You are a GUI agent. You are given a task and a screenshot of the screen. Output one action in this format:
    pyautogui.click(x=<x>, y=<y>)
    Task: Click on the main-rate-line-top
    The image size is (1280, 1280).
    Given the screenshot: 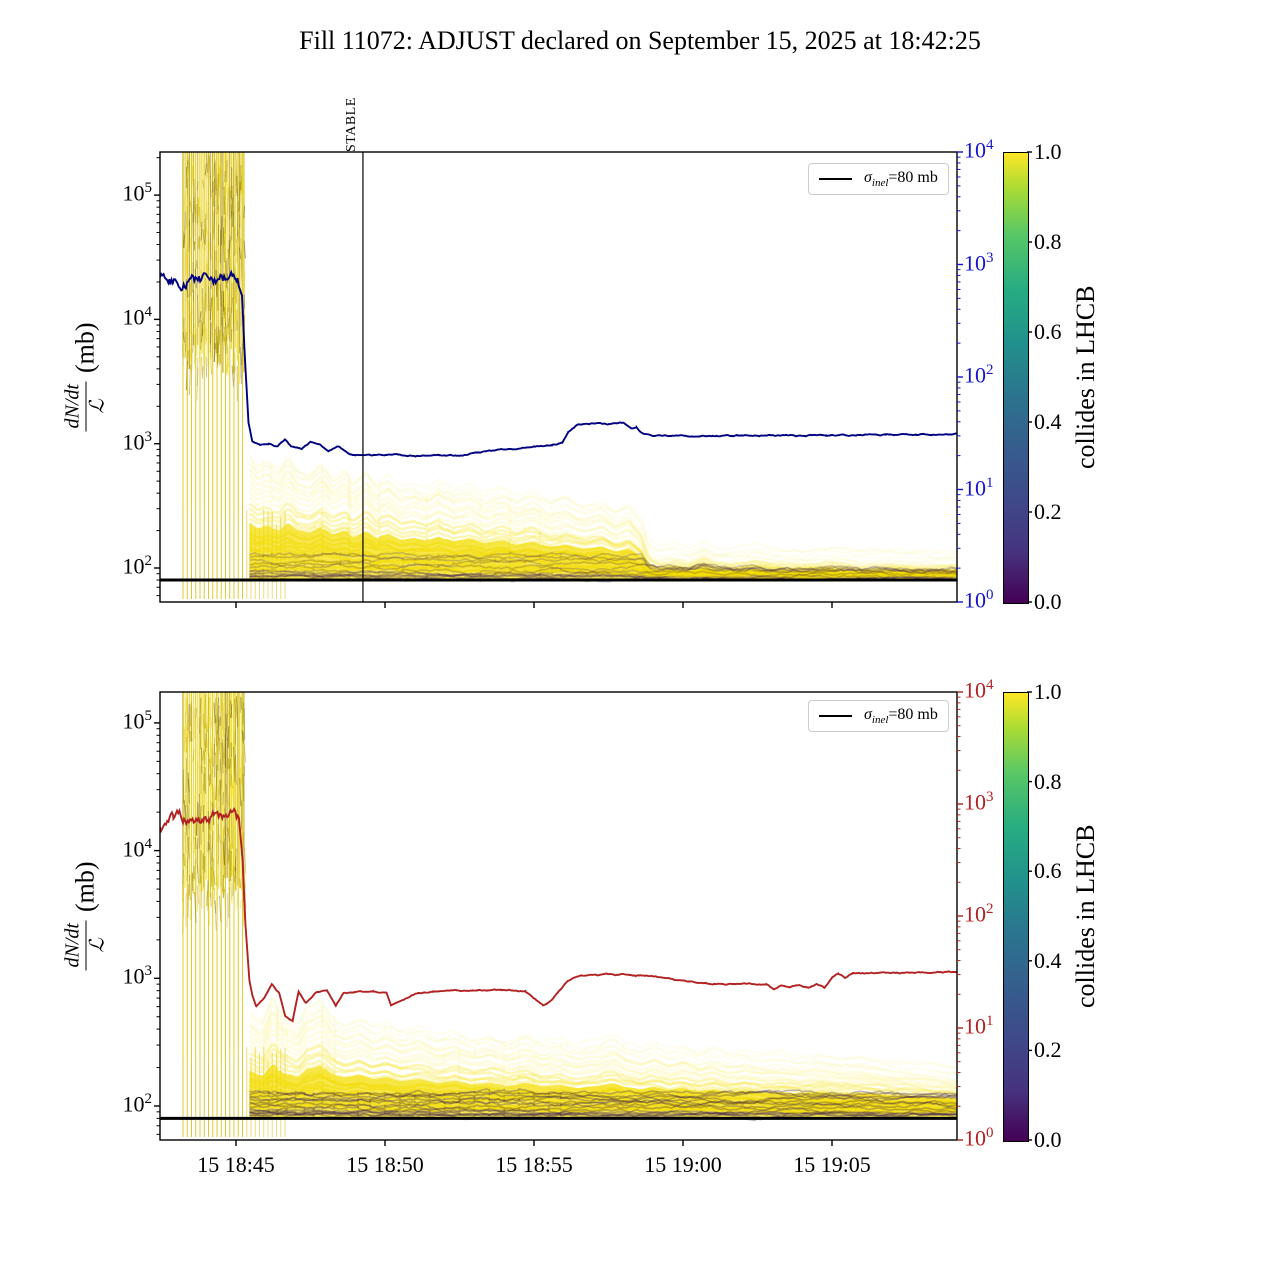 What is the action you would take?
    pyautogui.click(x=558, y=363)
    